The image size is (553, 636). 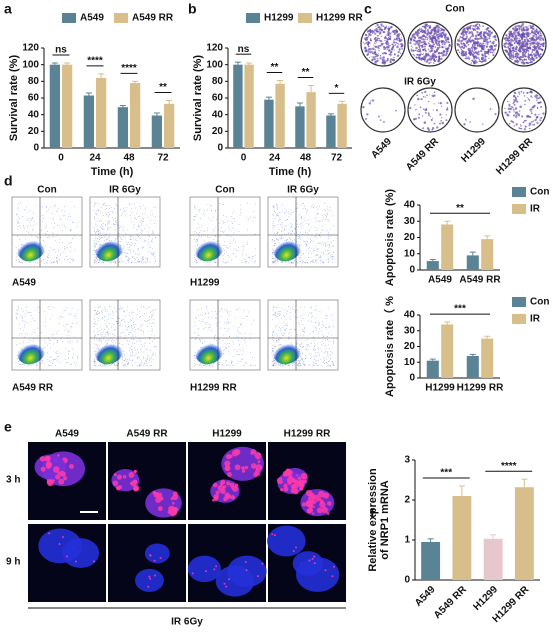 What do you see at coordinates (8, 427) in the screenshot?
I see `panel-letter: e` at bounding box center [8, 427].